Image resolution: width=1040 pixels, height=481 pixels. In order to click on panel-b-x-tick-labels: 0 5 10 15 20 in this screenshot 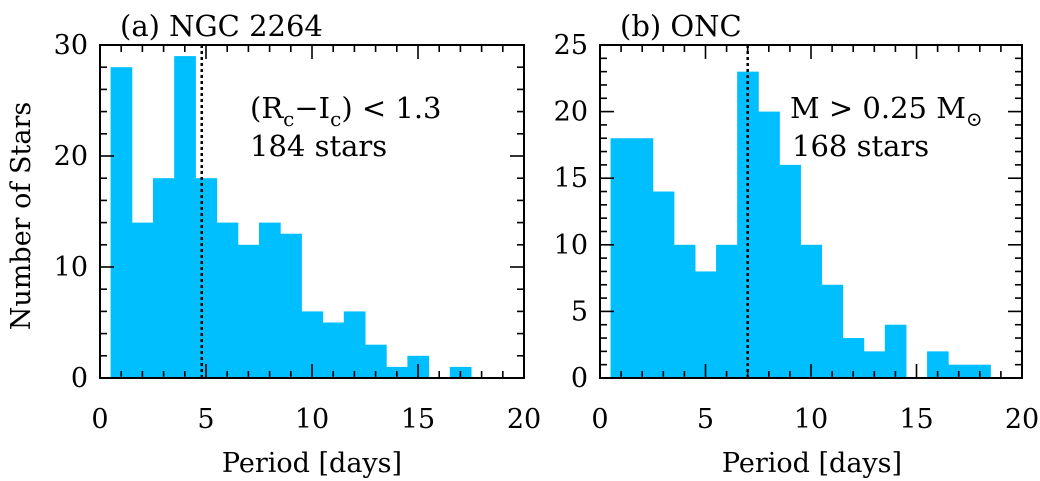, I will do `click(815, 419)`.